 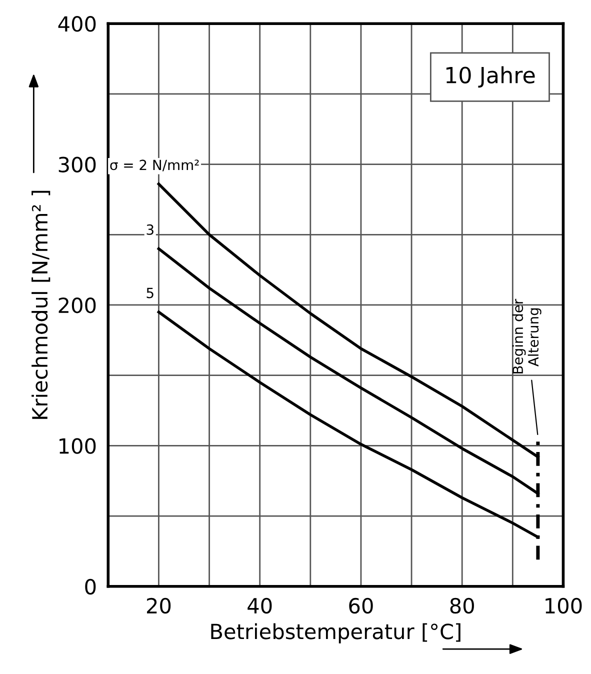 I want to click on series-label: 5, so click(x=150, y=293).